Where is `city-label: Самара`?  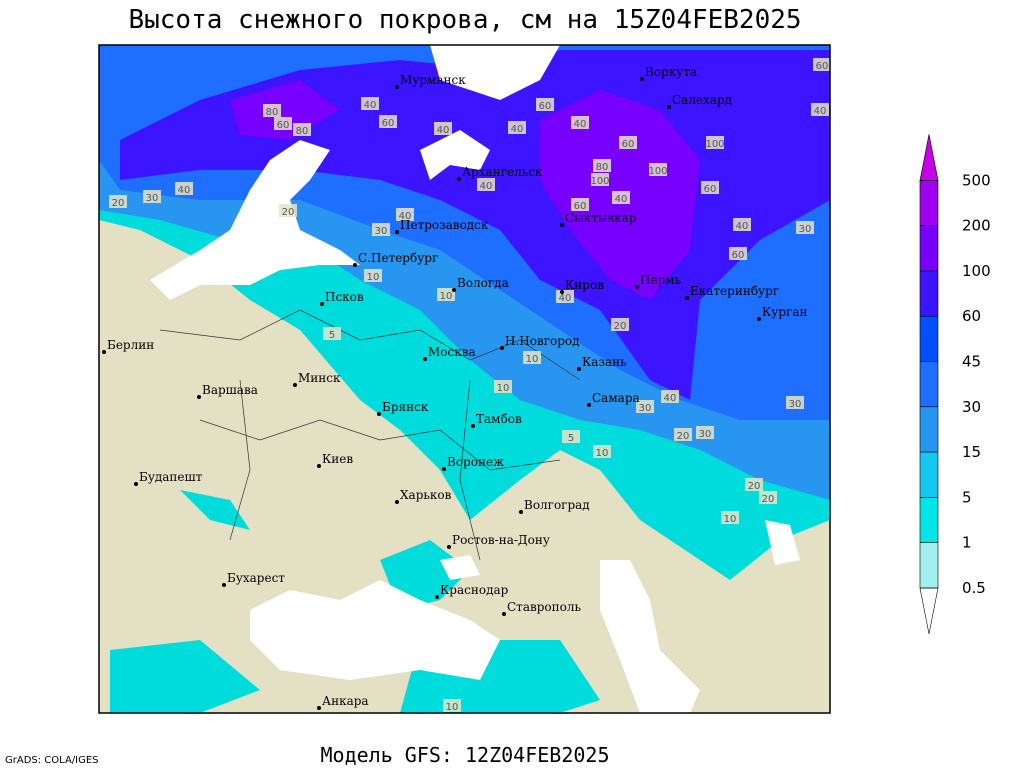
city-label: Самара is located at coordinates (616, 398).